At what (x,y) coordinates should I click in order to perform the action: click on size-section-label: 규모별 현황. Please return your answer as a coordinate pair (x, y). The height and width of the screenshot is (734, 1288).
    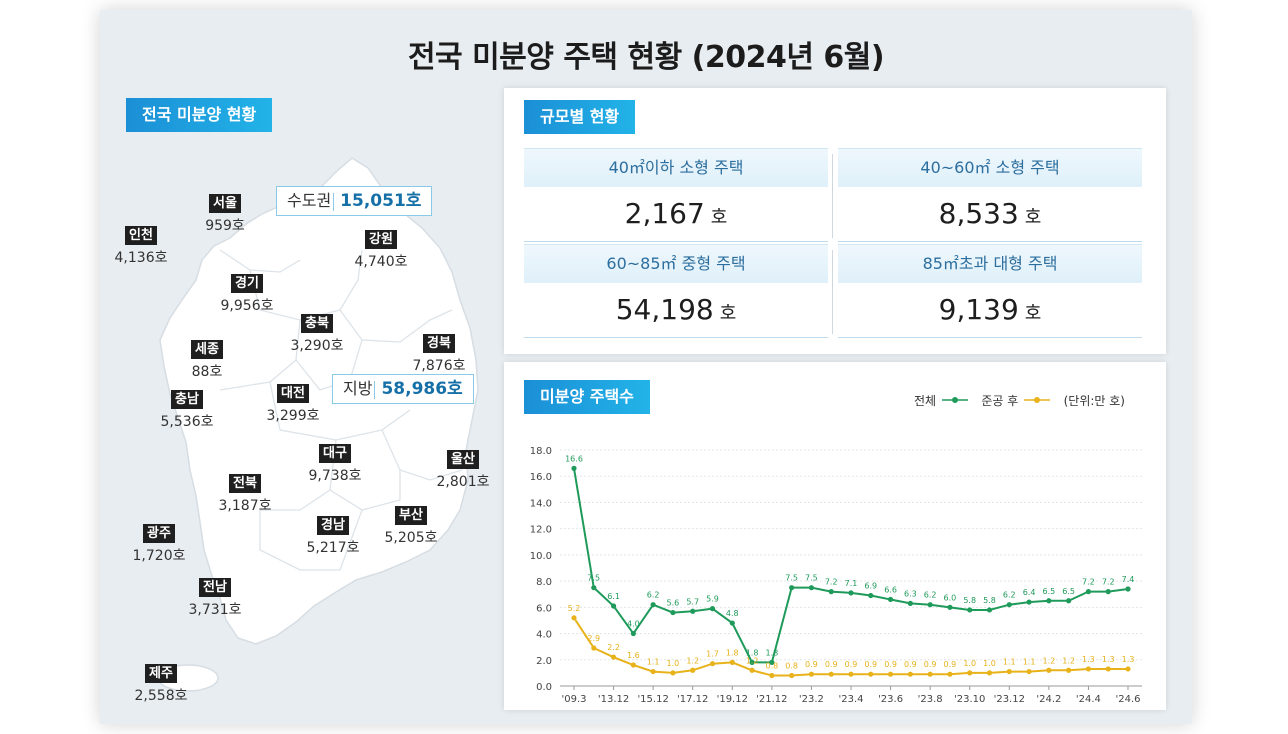
    Looking at the image, I should click on (580, 117).